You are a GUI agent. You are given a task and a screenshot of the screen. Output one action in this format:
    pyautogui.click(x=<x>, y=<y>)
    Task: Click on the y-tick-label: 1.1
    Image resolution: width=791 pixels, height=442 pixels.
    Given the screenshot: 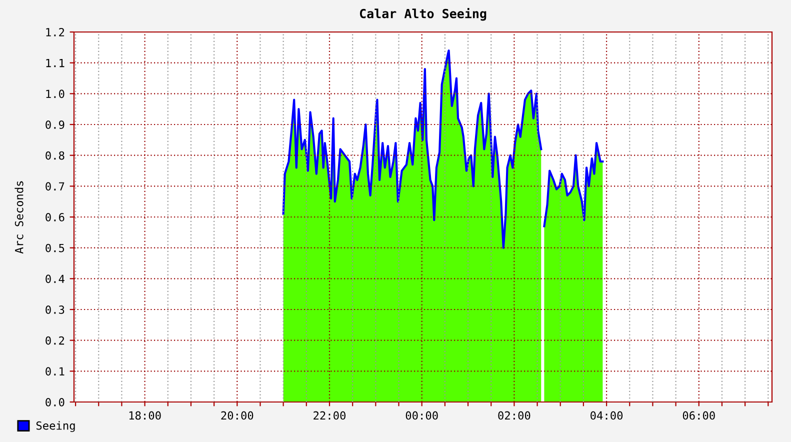 What is the action you would take?
    pyautogui.click(x=55, y=63)
    